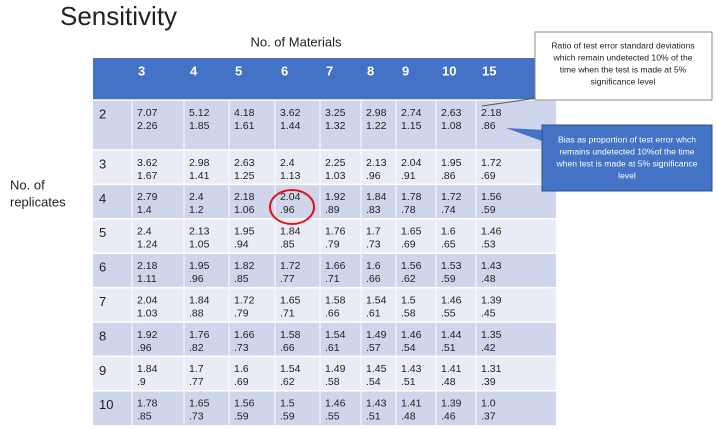  Describe the element at coordinates (244, 266) in the screenshot. I see `cell-value: 1.82` at that location.